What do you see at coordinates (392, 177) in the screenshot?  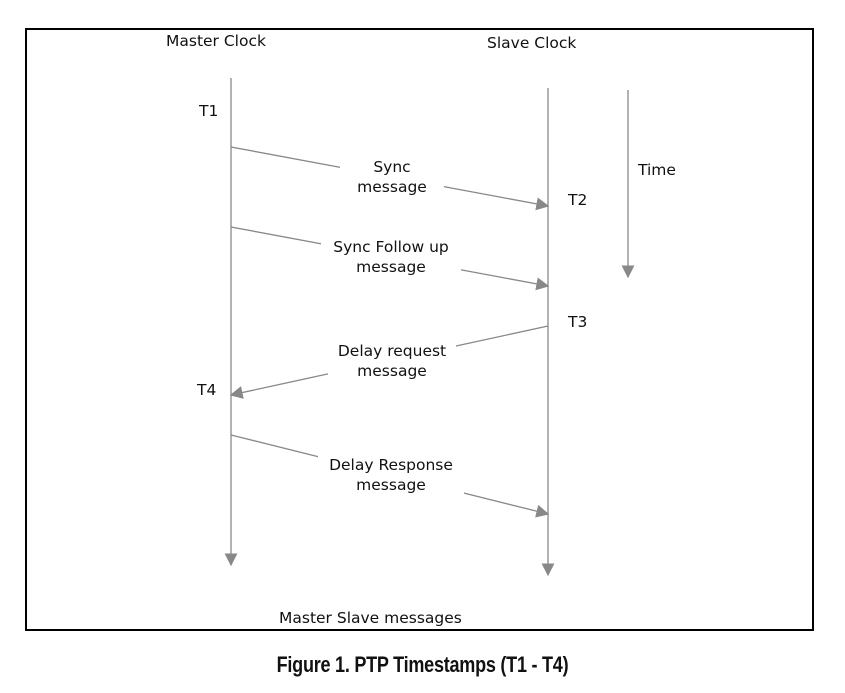 I see `sync-message-label: Sync message` at bounding box center [392, 177].